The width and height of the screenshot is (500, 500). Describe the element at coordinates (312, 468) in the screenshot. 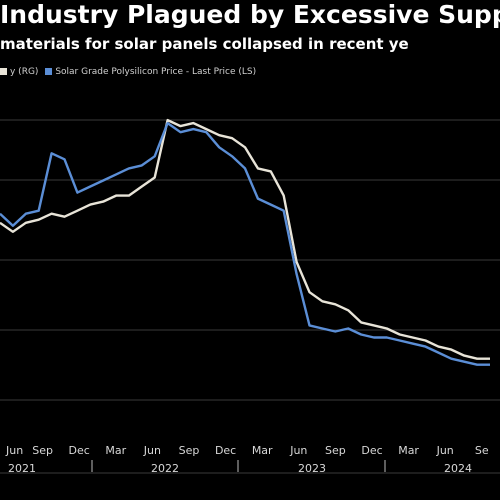

I see `x-year-label: 2023` at that location.